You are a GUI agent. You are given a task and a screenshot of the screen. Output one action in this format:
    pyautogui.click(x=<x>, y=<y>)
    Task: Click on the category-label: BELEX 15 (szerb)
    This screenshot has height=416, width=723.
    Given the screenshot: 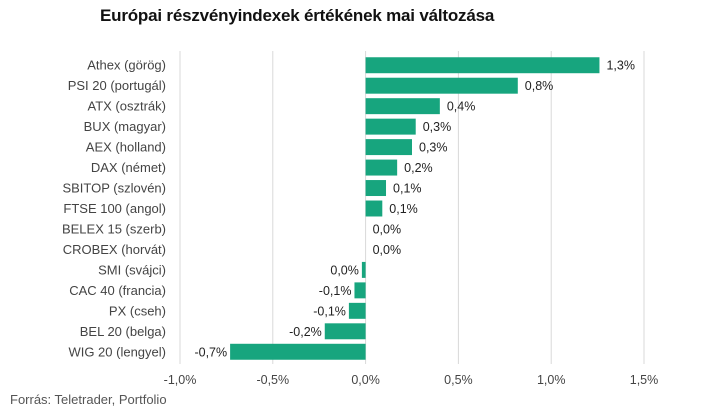 What is the action you would take?
    pyautogui.click(x=114, y=228)
    